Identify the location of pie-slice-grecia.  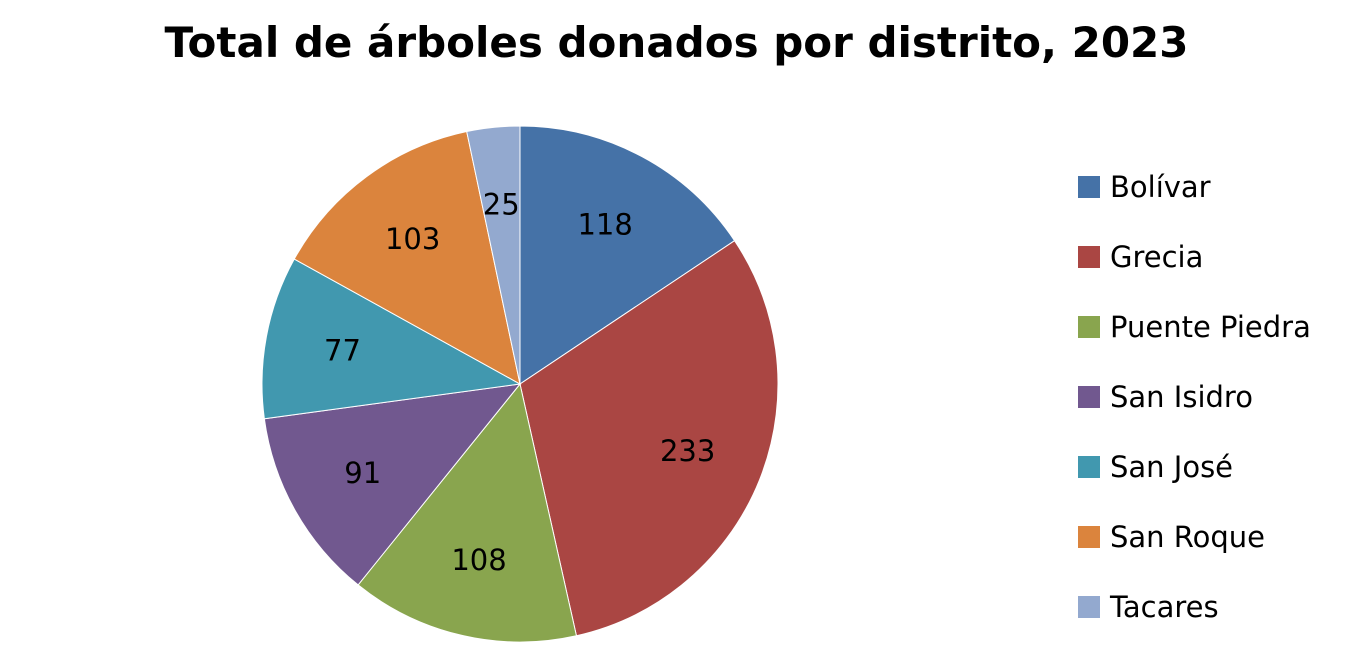
(649, 438).